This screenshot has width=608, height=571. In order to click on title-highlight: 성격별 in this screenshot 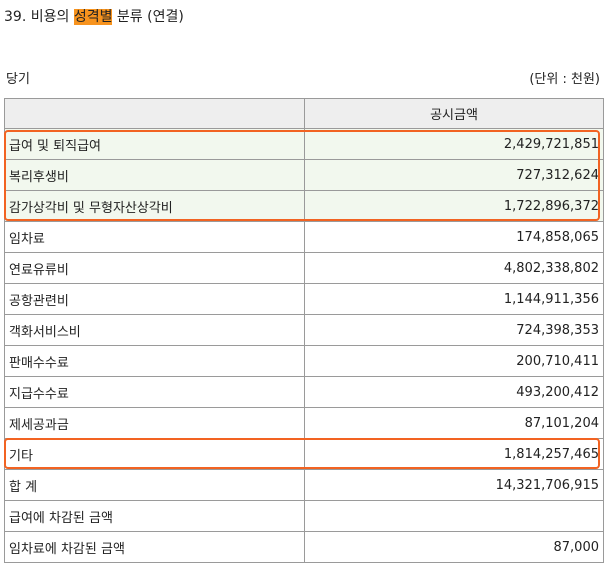, I will do `click(93, 17)`.